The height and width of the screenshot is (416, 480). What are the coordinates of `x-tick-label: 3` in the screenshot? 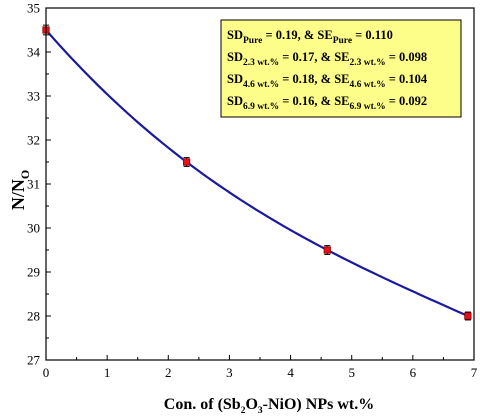 It's located at (229, 372).